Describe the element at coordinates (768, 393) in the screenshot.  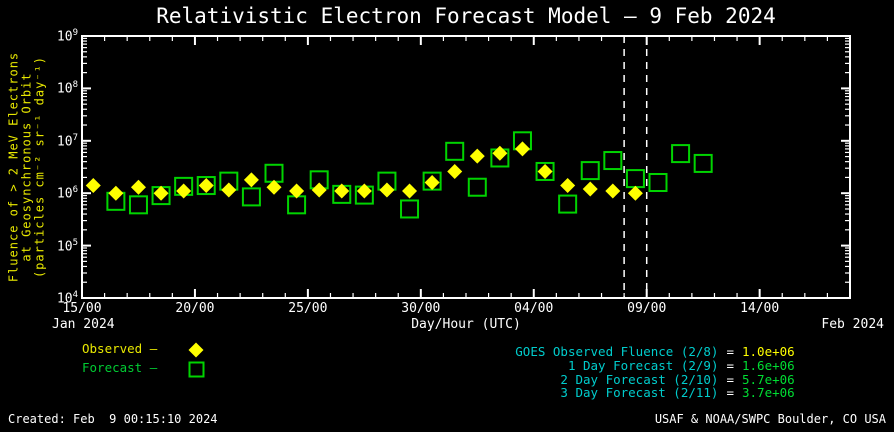
I see `summary-value: 3.7e+06` at that location.